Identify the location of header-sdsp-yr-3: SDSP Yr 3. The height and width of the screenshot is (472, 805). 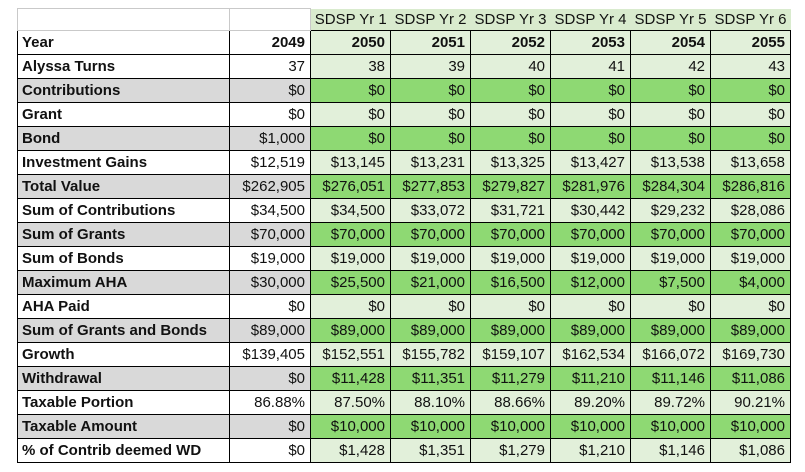
(510, 19).